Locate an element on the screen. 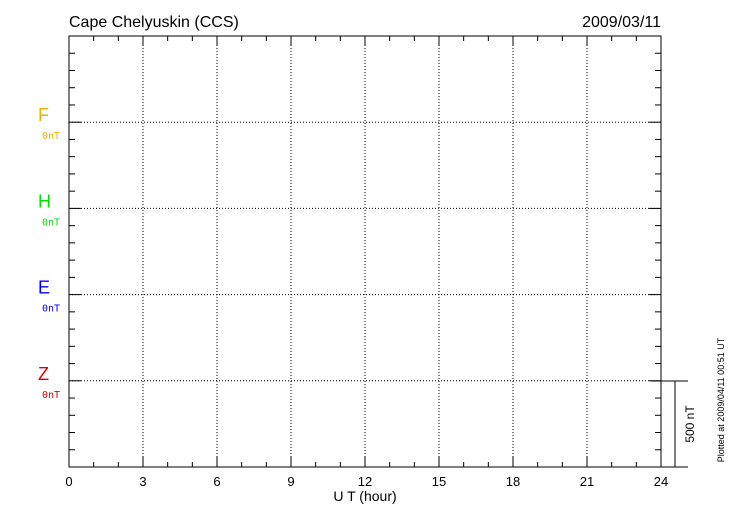  x-tick-label: 6 is located at coordinates (216, 481).